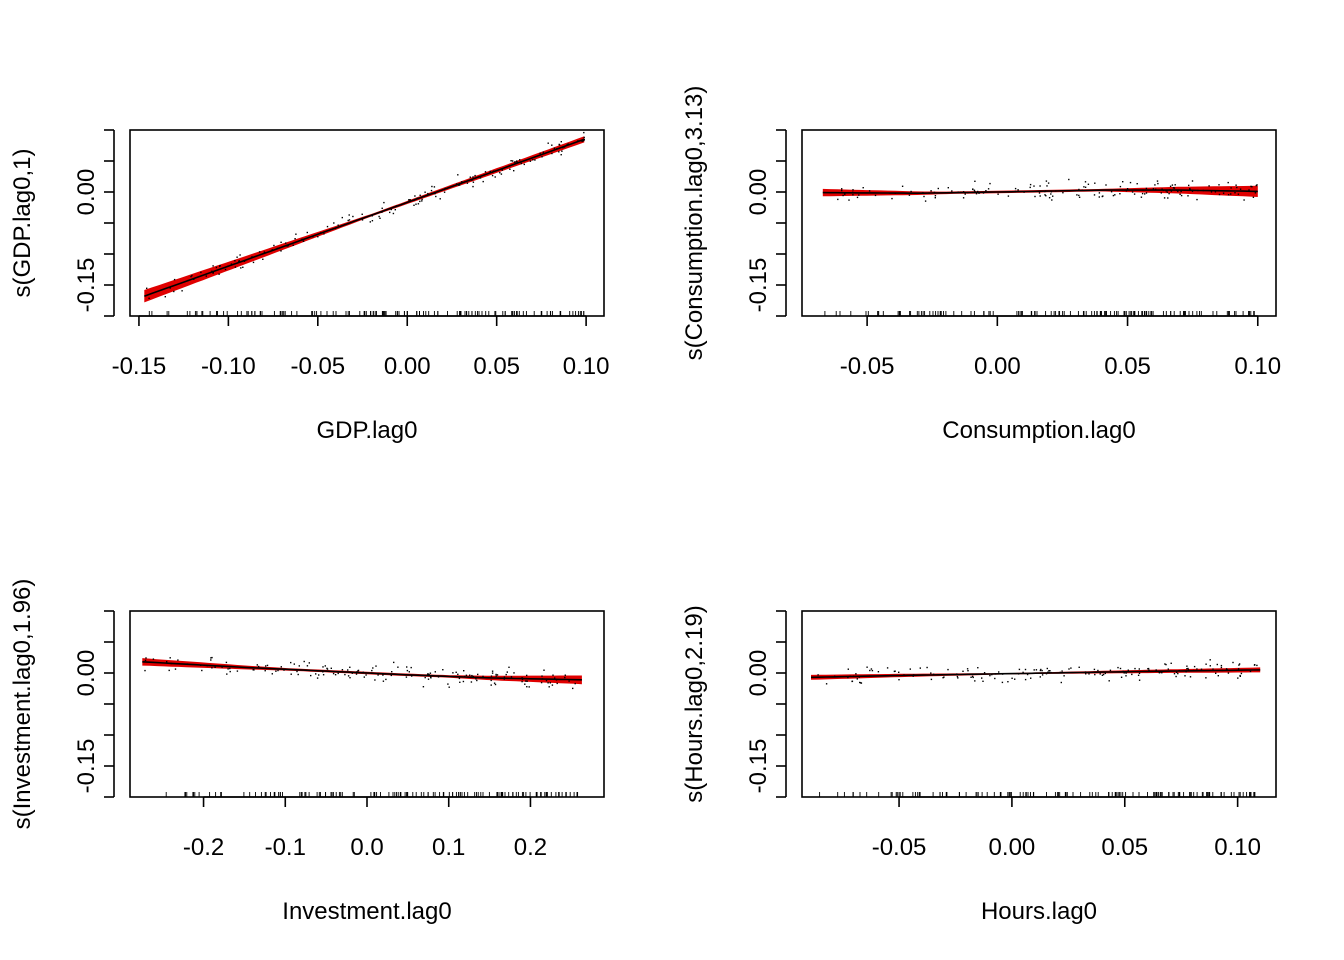 This screenshot has height=960, width=1344. Describe the element at coordinates (1038, 430) in the screenshot. I see `x-axis-label: Consumption.lag0` at that location.